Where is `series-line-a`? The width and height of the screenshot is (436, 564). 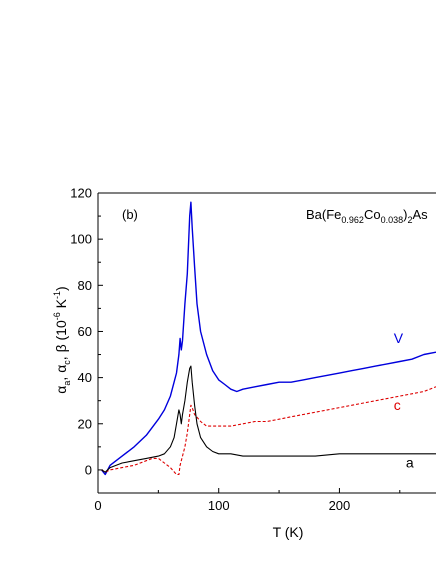 series-line-a is located at coordinates (268, 419).